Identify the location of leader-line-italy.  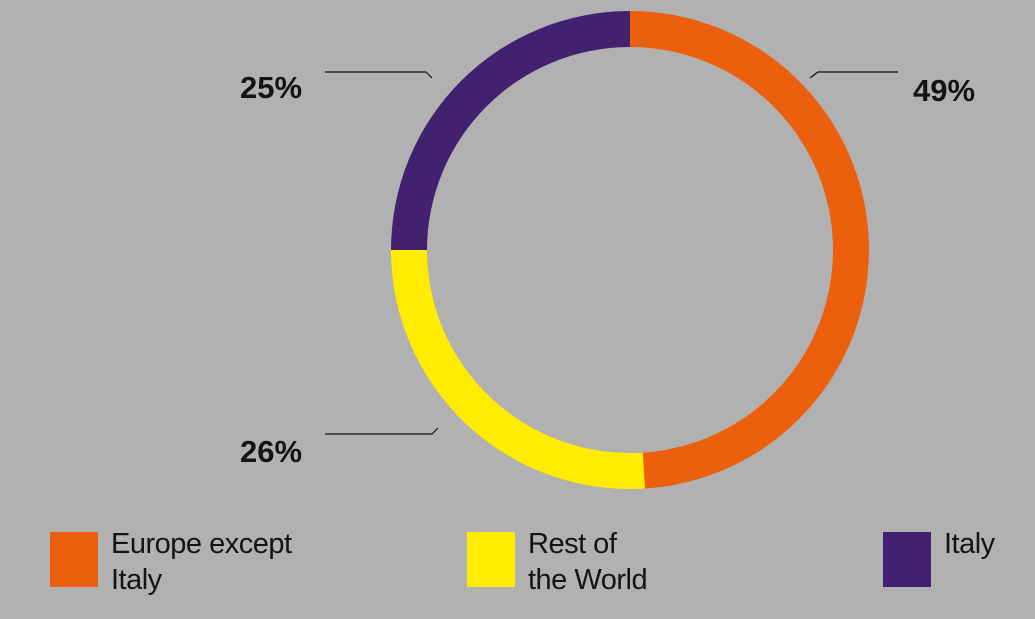
(379, 75).